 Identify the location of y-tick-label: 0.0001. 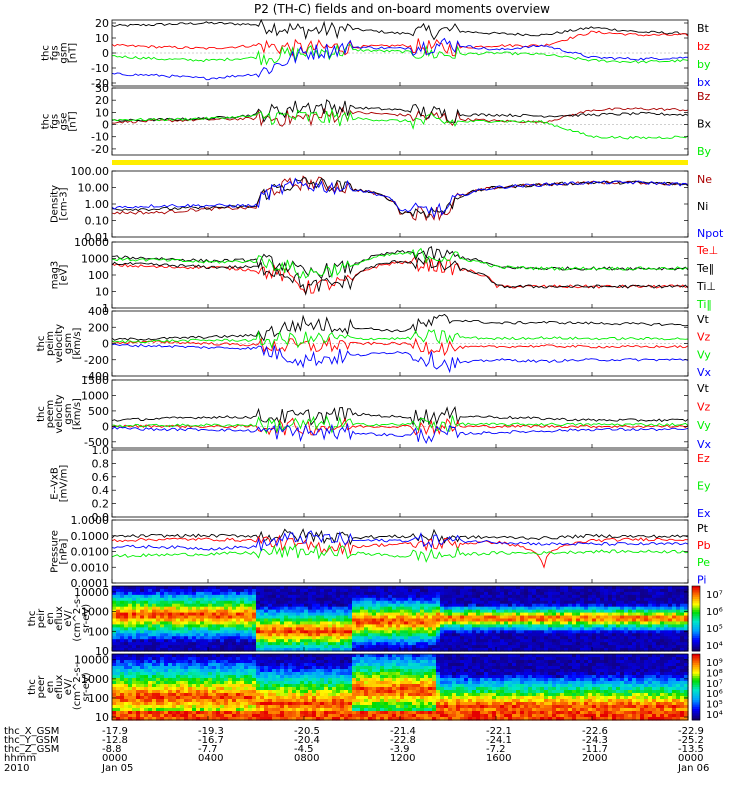
(90, 583).